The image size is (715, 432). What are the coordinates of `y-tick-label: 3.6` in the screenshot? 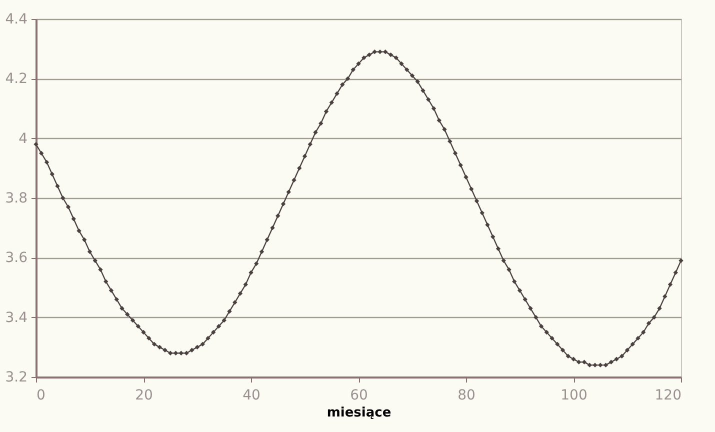 It's located at (16, 258).